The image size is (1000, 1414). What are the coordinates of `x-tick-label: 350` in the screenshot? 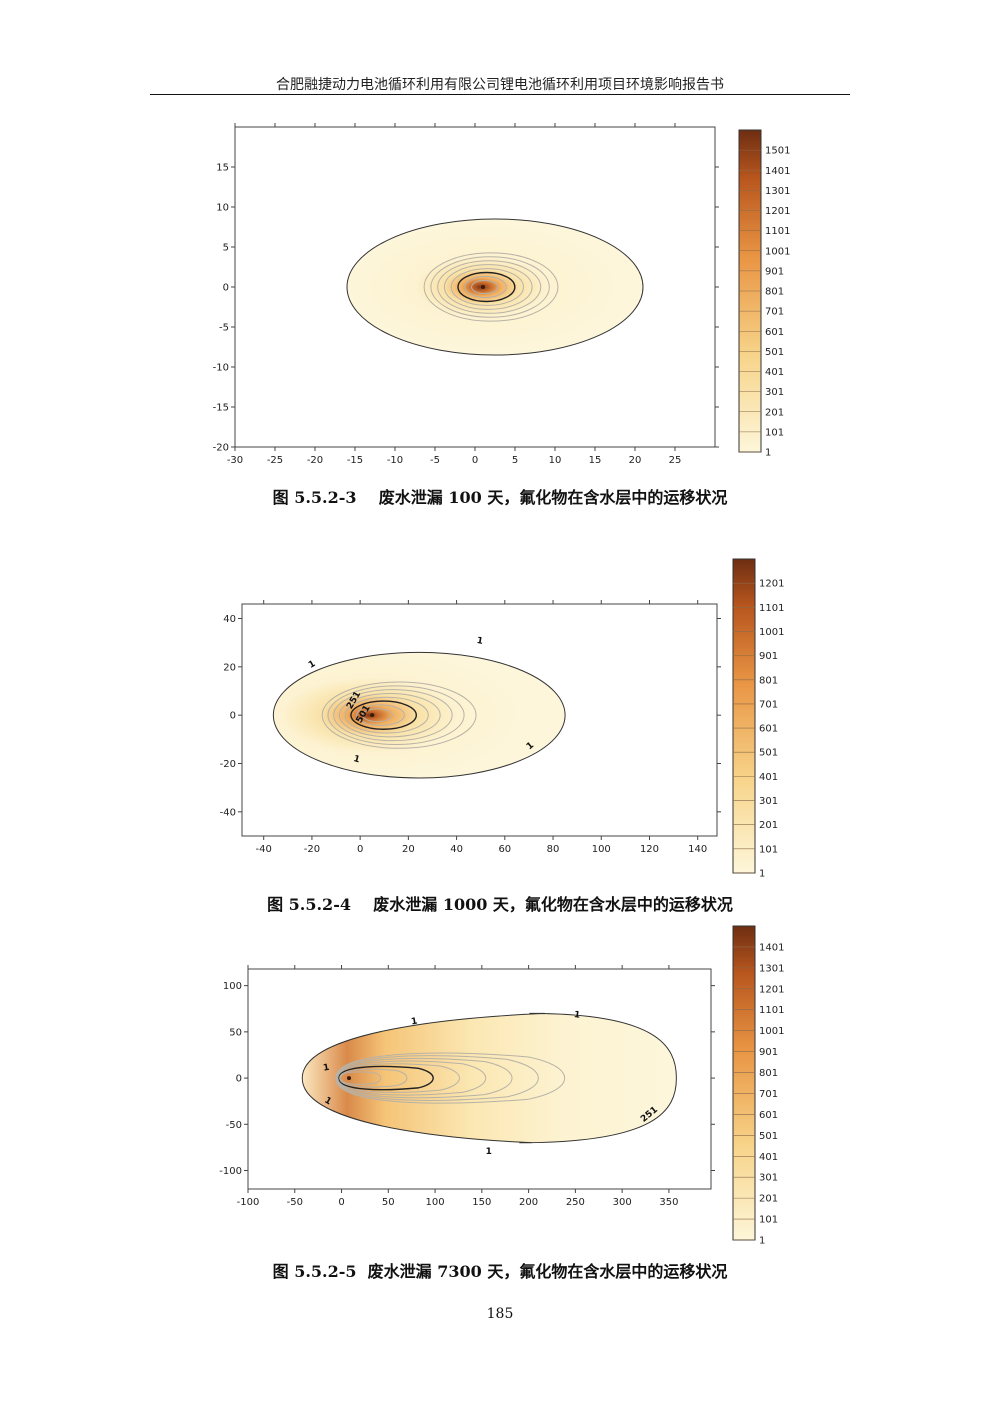 It's located at (668, 1202).